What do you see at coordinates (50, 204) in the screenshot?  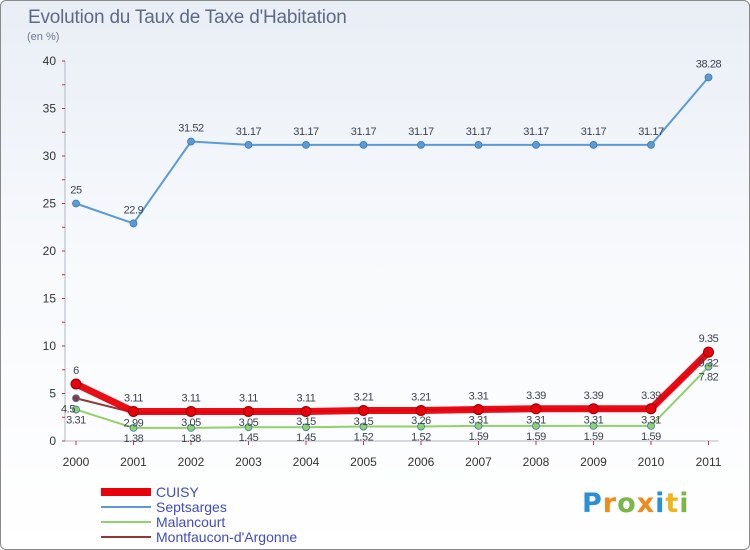 I see `y-tick-label: 25` at bounding box center [50, 204].